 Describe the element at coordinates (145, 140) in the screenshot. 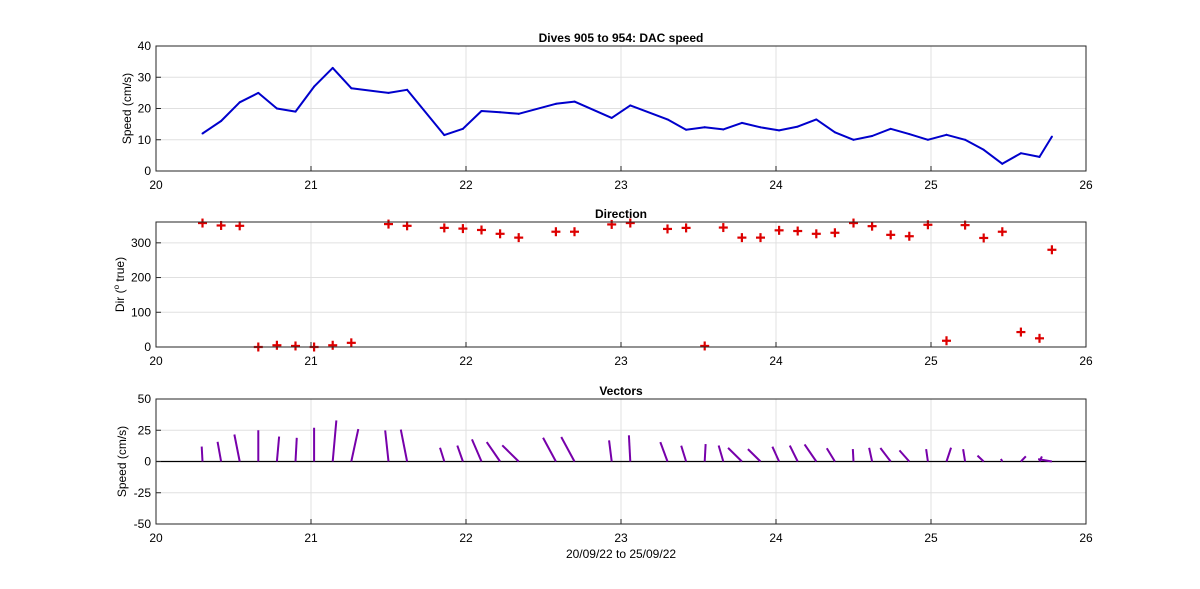

I see `y-tick-label: 10` at that location.